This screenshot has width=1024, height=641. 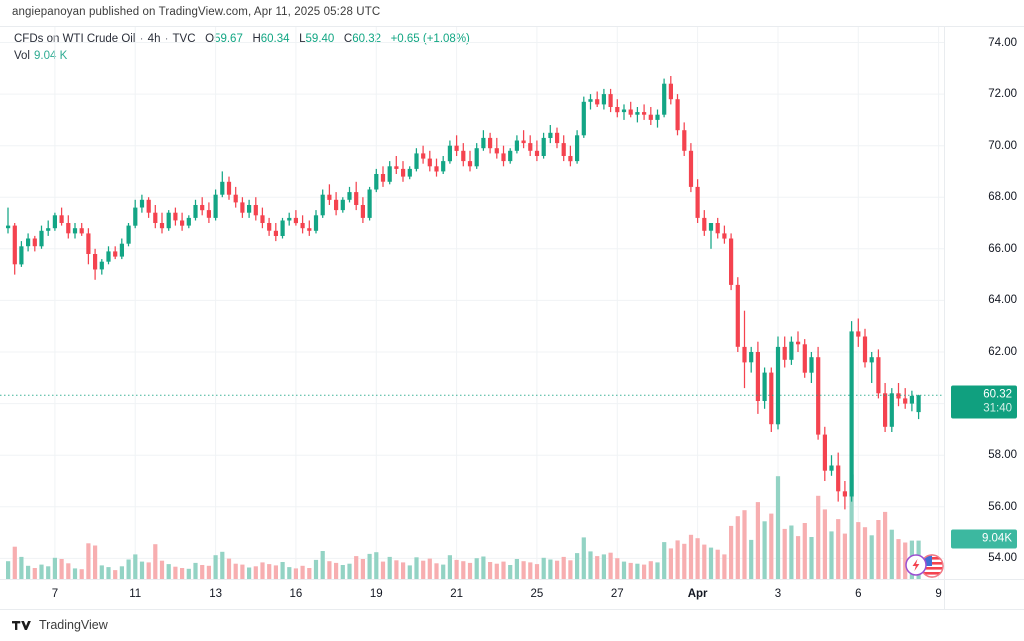 I want to click on legend-open-label: O, so click(x=210, y=39).